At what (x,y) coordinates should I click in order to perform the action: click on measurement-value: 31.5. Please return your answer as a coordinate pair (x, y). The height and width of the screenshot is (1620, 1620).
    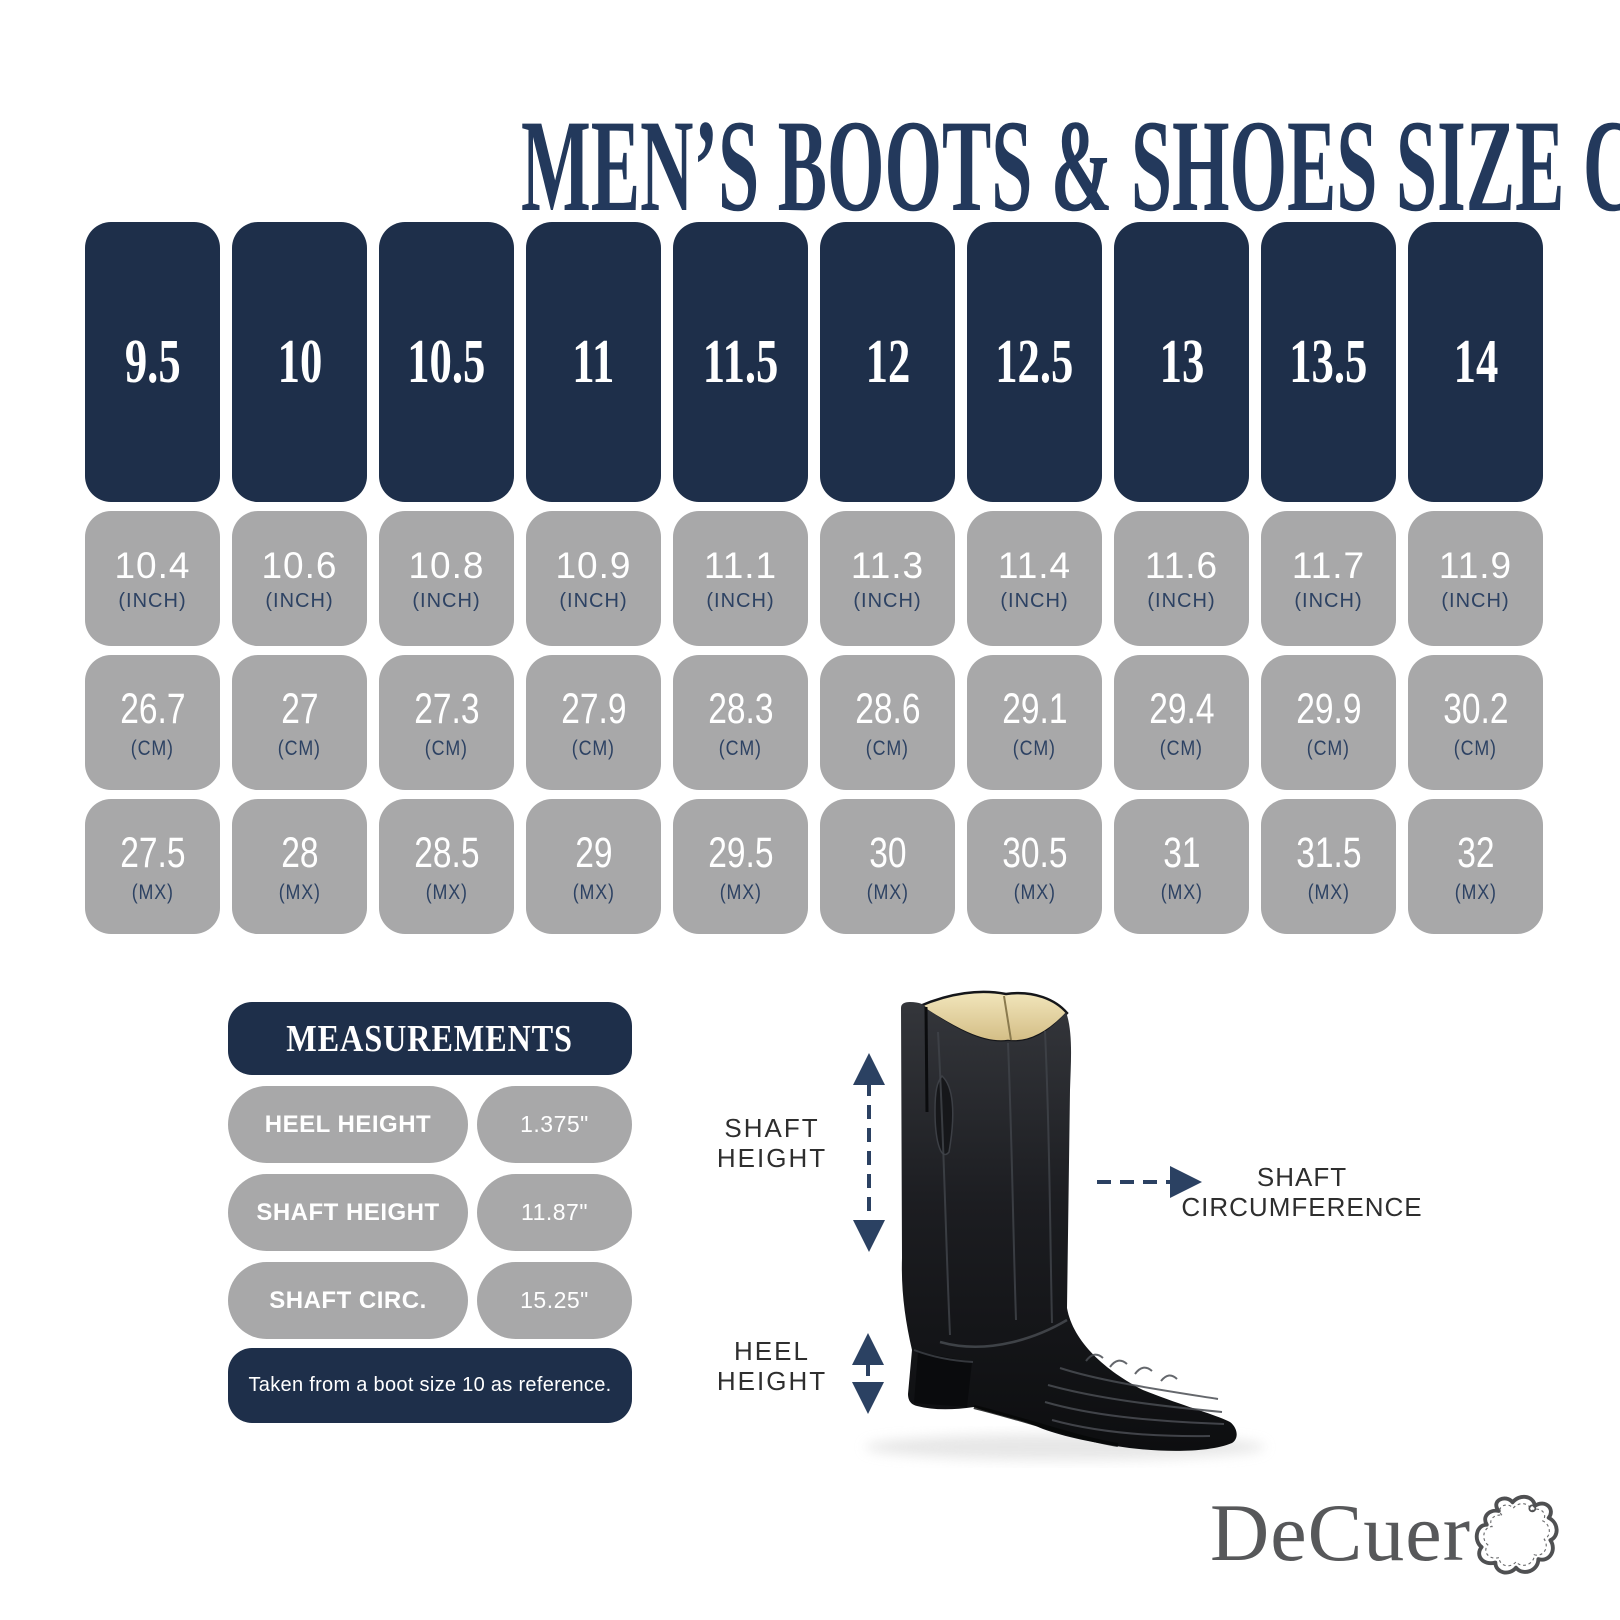
    Looking at the image, I should click on (1328, 852).